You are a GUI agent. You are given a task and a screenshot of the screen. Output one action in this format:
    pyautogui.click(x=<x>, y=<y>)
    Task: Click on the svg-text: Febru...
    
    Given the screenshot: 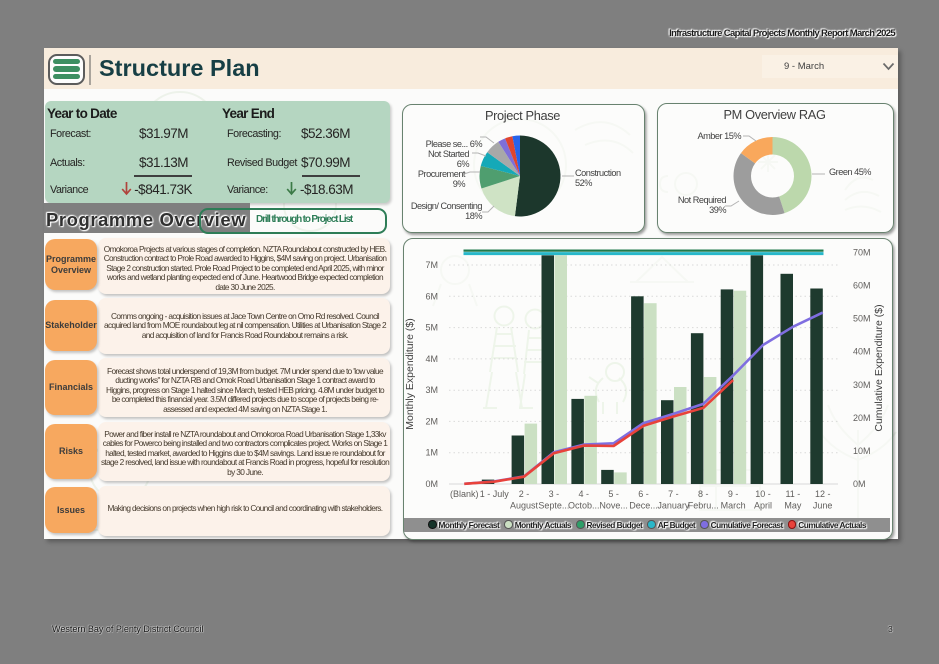 What is the action you would take?
    pyautogui.click(x=703, y=506)
    